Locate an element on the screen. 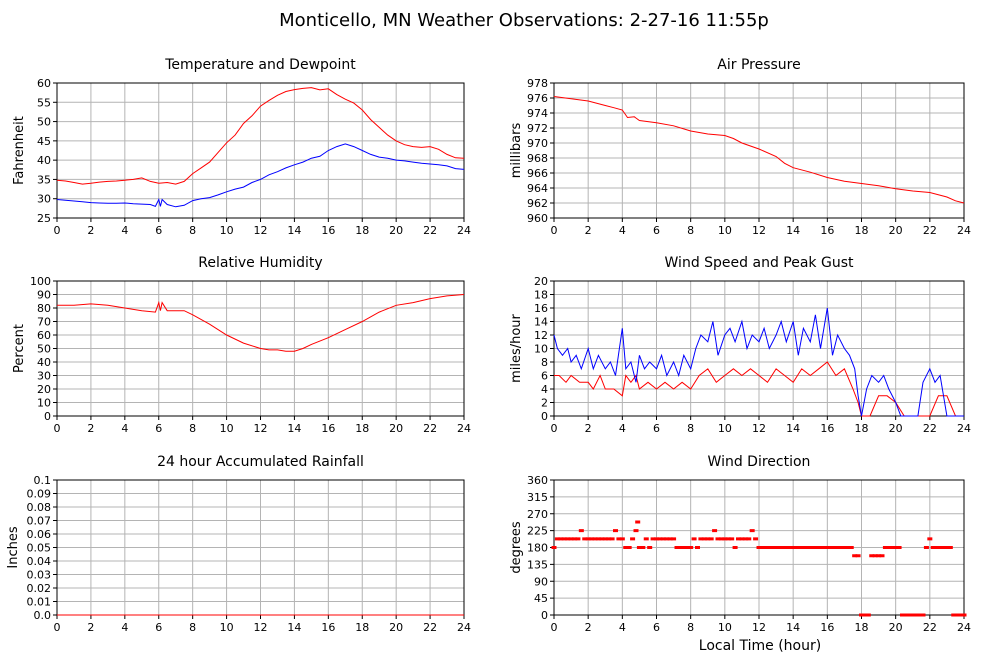  rh-xtick-label: 6 is located at coordinates (158, 428).